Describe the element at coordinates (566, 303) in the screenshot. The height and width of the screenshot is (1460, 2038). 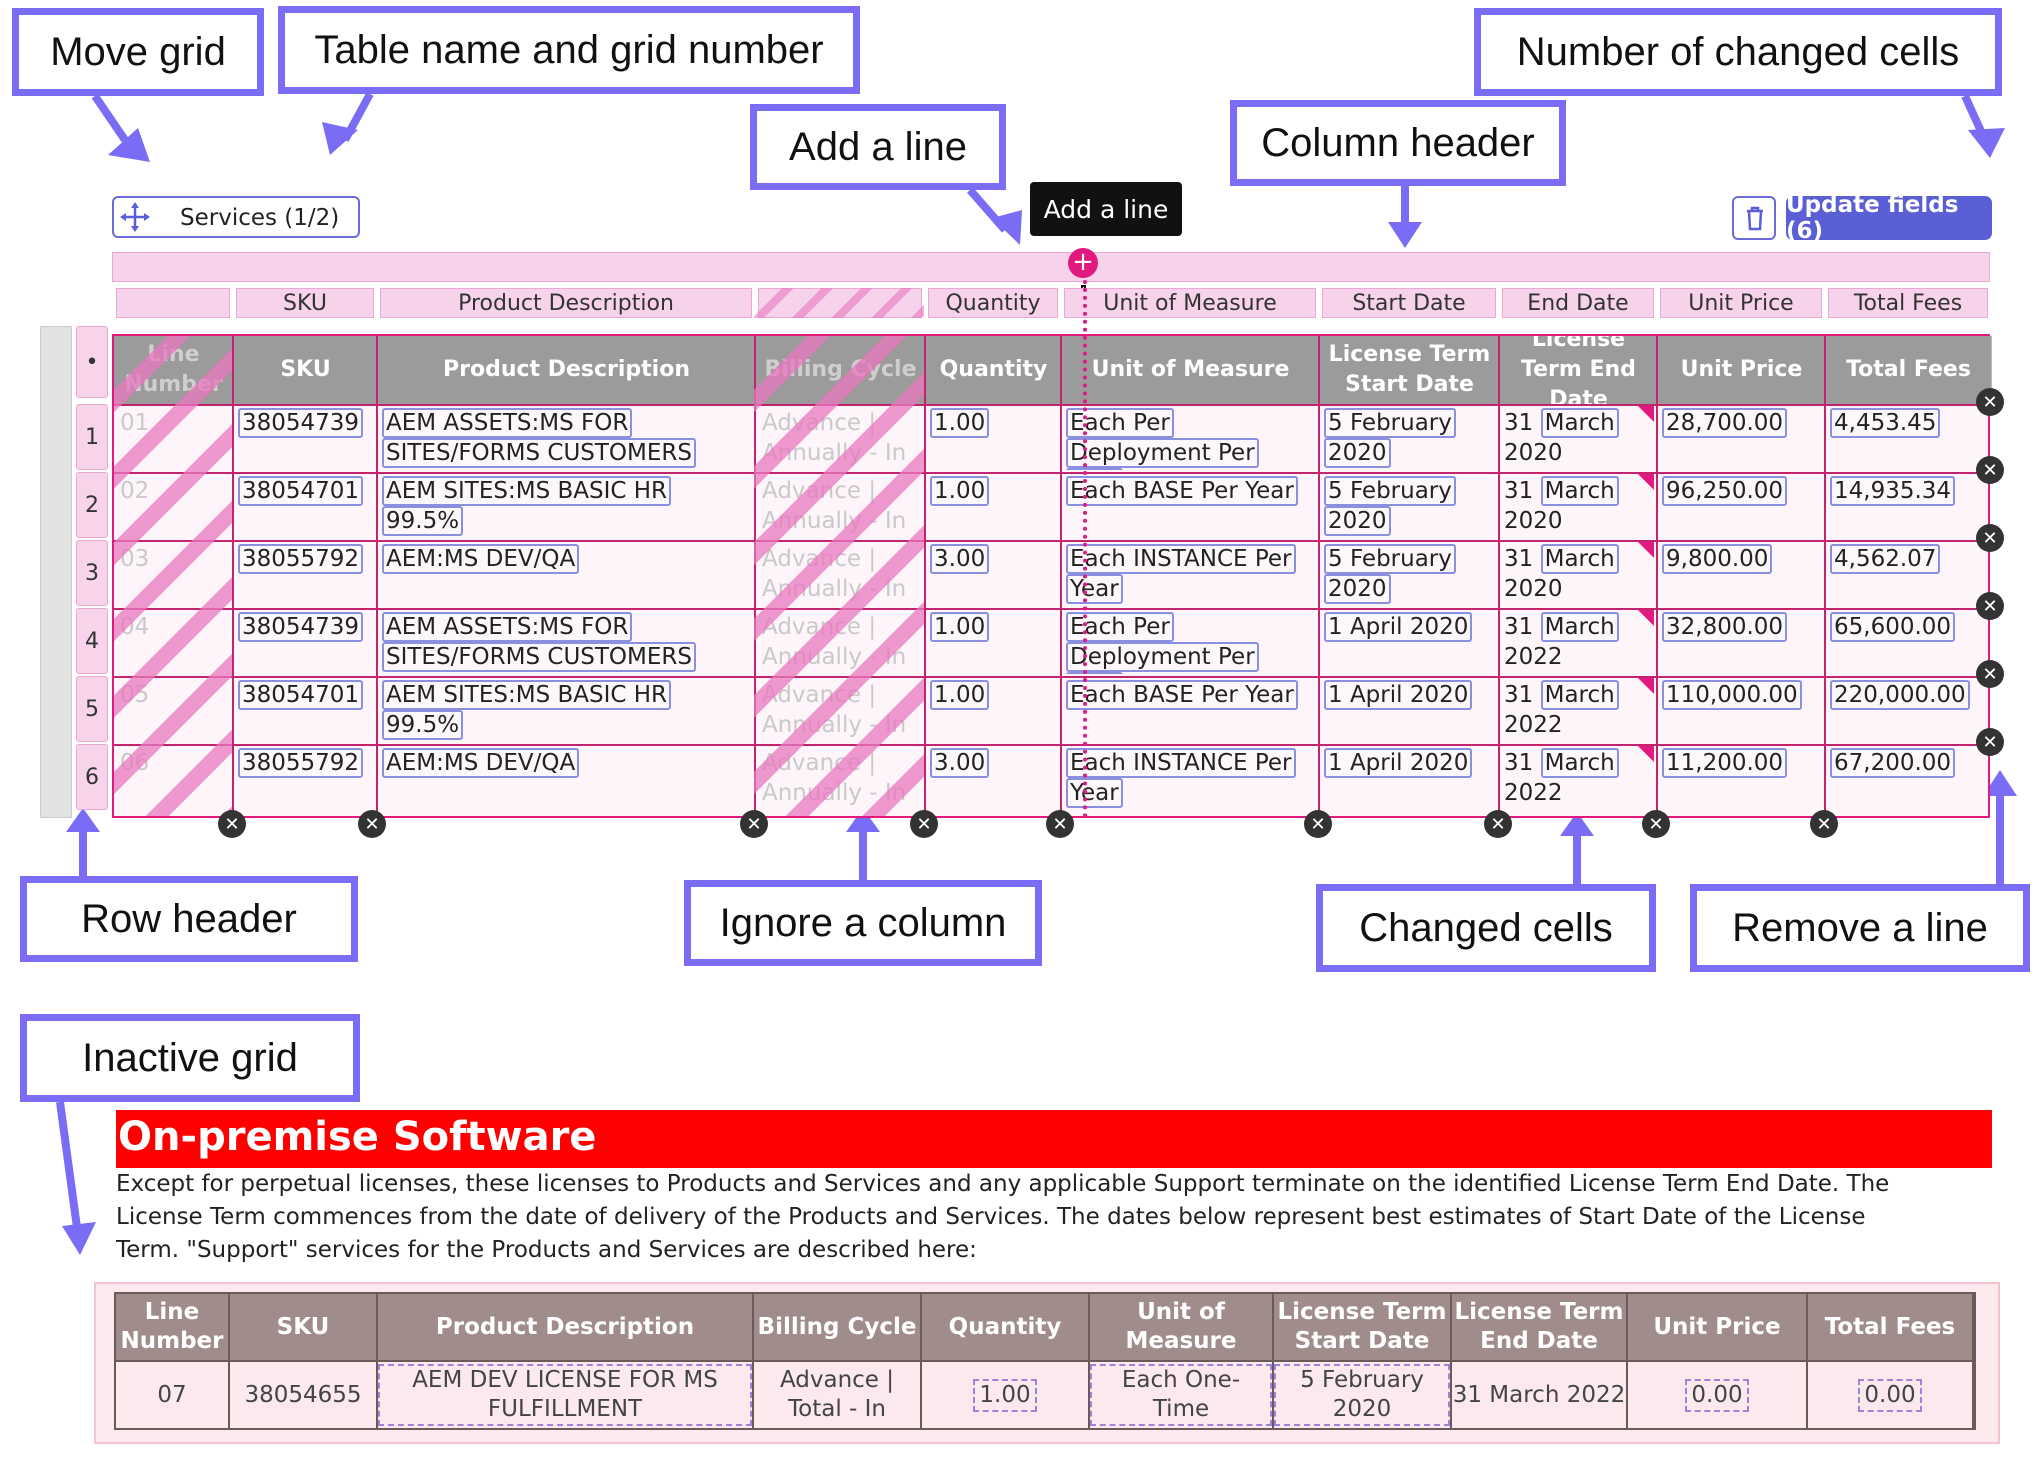
I see `column-header-2: Product Description` at that location.